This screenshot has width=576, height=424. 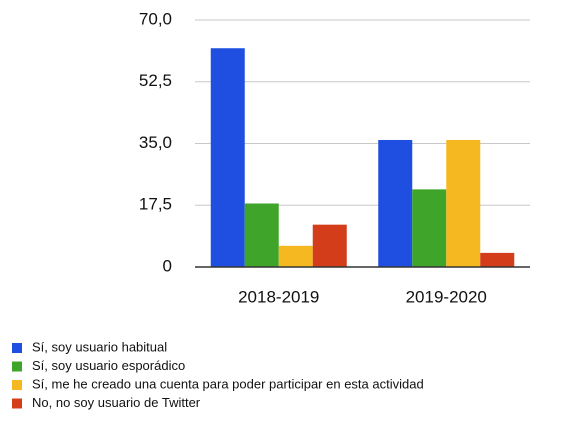 I want to click on legend-label: Sí, soy usuario esporádico, so click(x=108, y=365).